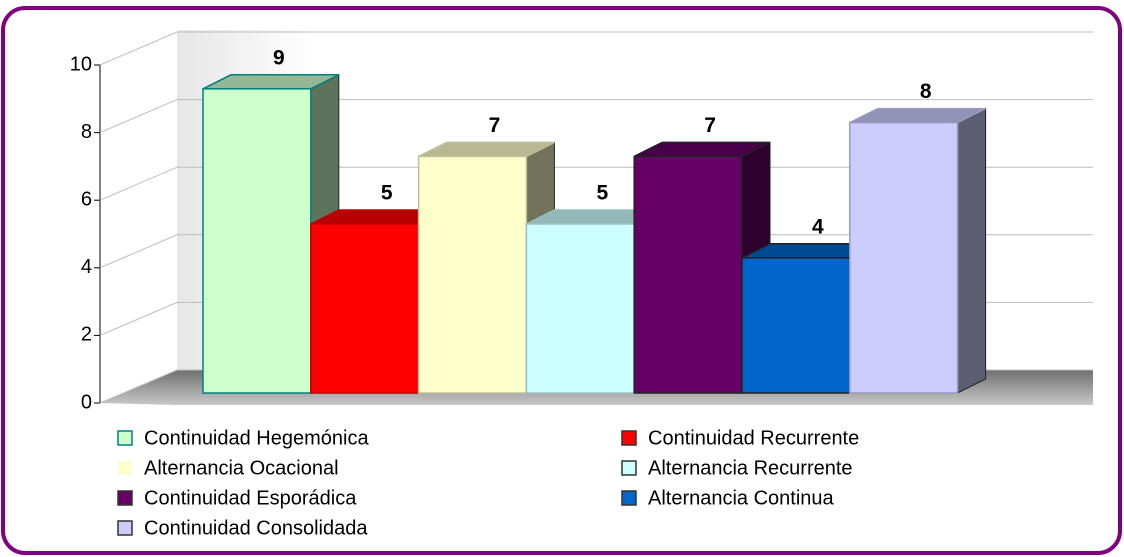 The image size is (1124, 557). Describe the element at coordinates (750, 468) in the screenshot. I see `legend-label: Alternancia Recurrente` at that location.